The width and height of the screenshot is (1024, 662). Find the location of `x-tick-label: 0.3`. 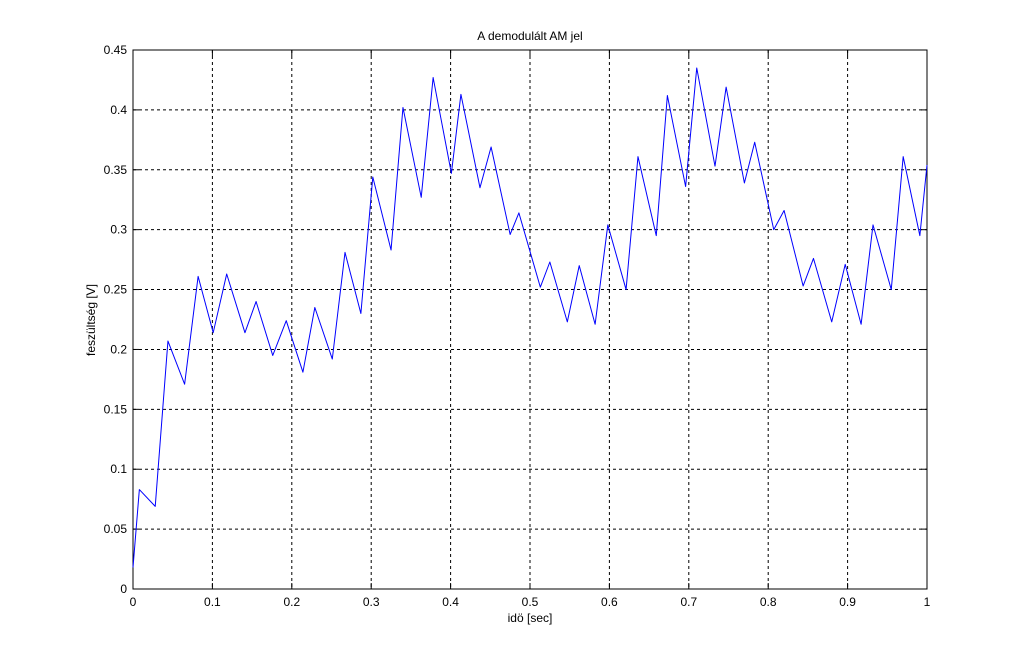

x-tick-label: 0.3 is located at coordinates (371, 602).